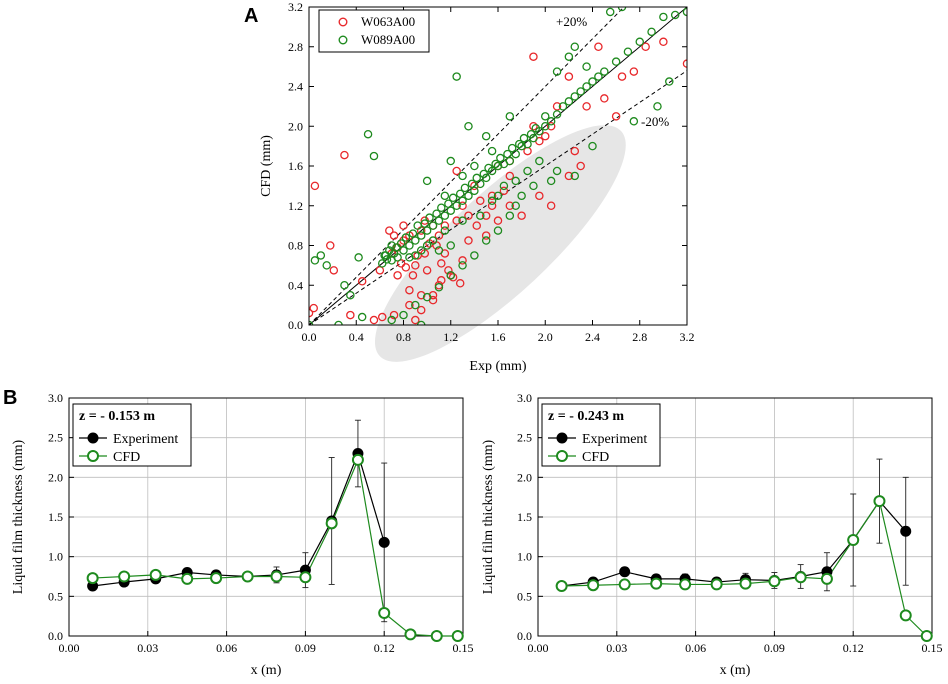 The image size is (948, 684). What do you see at coordinates (562, 438) in the screenshot?
I see `legend-marker-experiment` at bounding box center [562, 438].